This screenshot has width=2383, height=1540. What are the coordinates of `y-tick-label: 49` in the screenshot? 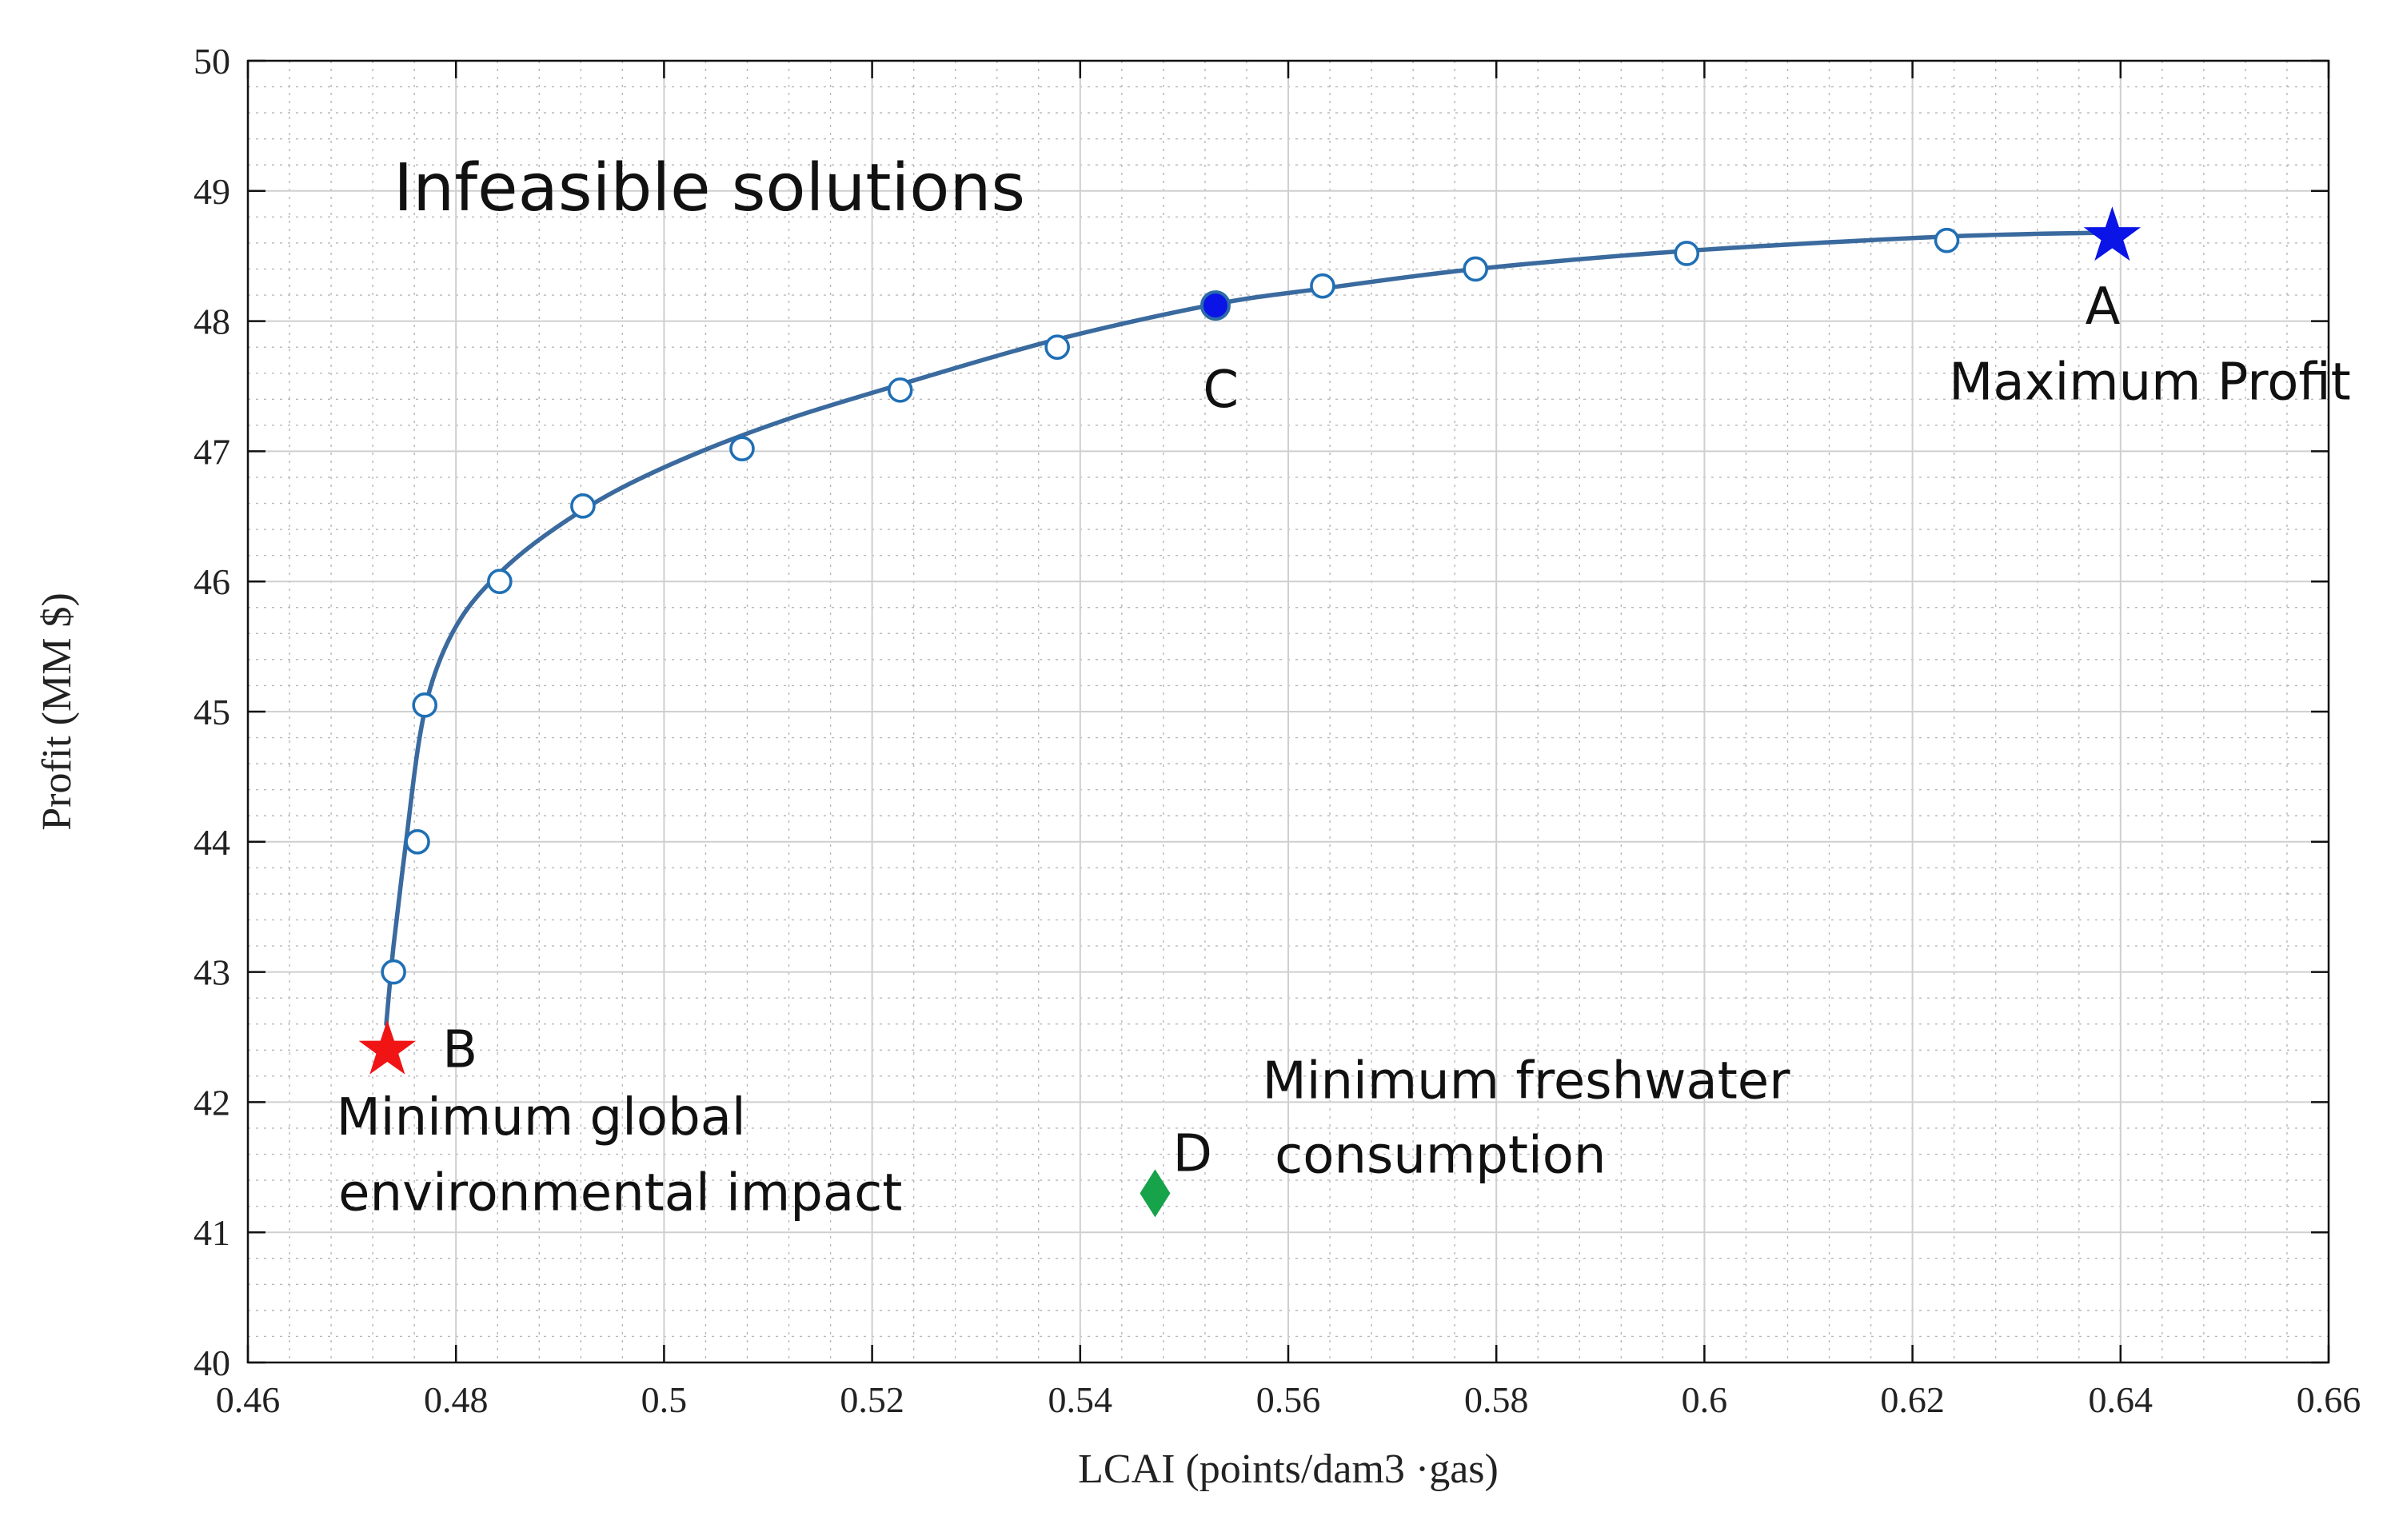 It's located at (212, 191).